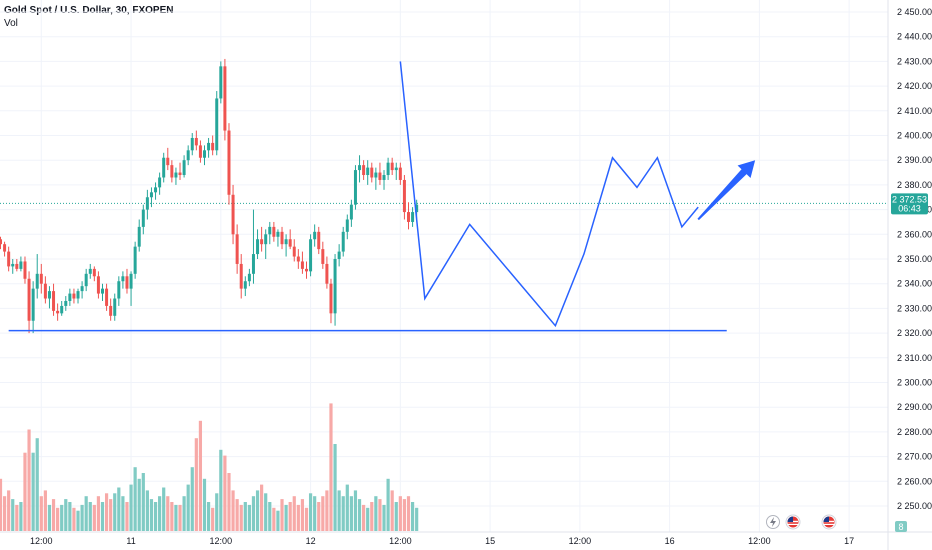 The width and height of the screenshot is (932, 550). I want to click on price-tick-label: 2 360.00, so click(914, 234).